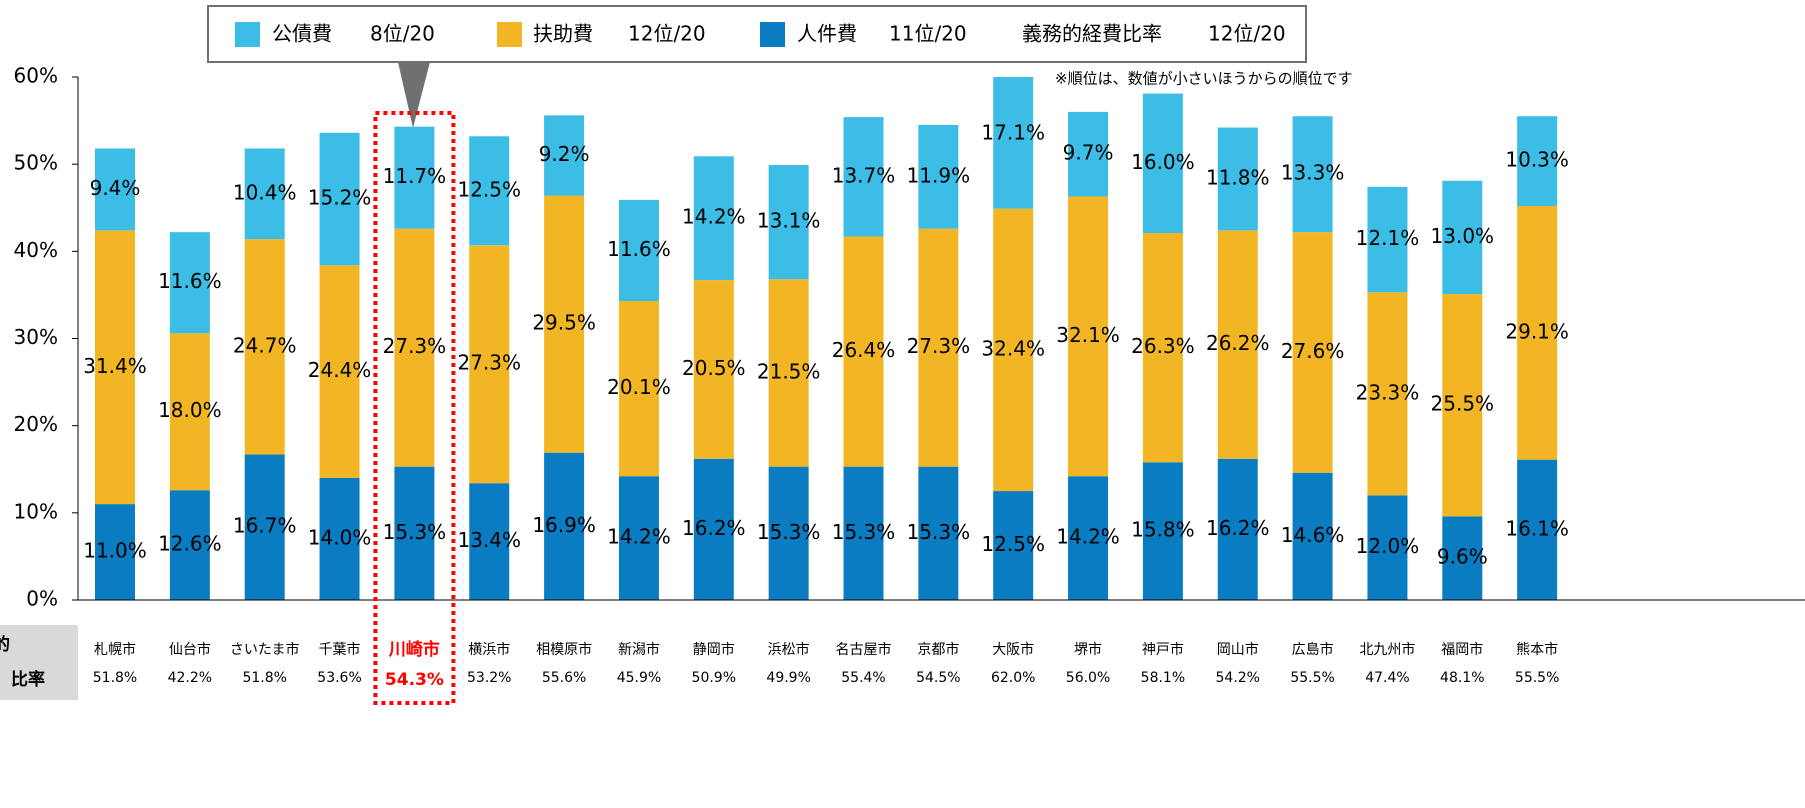 The height and width of the screenshot is (808, 1805). Describe the element at coordinates (190, 649) in the screenshot. I see `x-tick-label: 仙台市` at that location.